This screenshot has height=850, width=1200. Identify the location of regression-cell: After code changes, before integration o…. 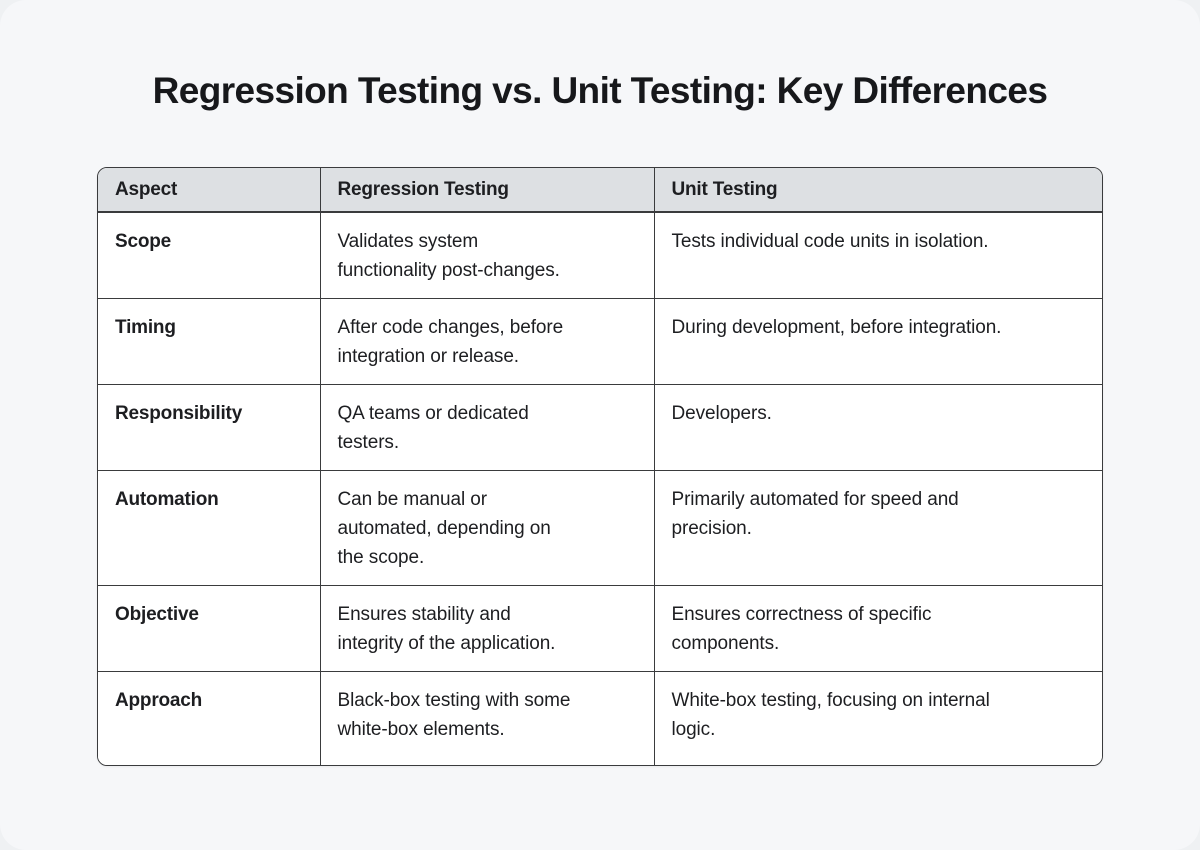
(487, 341).